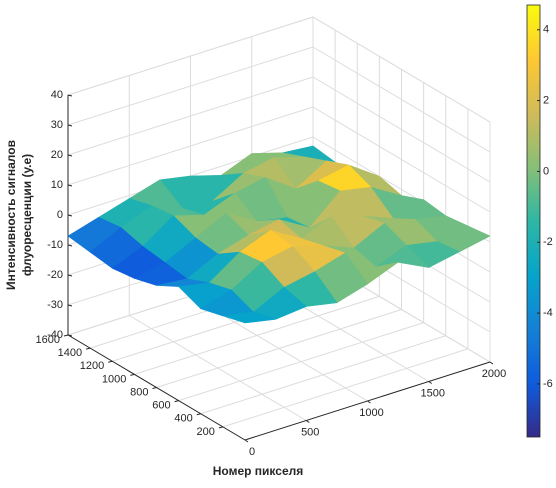  What do you see at coordinates (371, 413) in the screenshot?
I see `x-tick-label: 1000` at bounding box center [371, 413].